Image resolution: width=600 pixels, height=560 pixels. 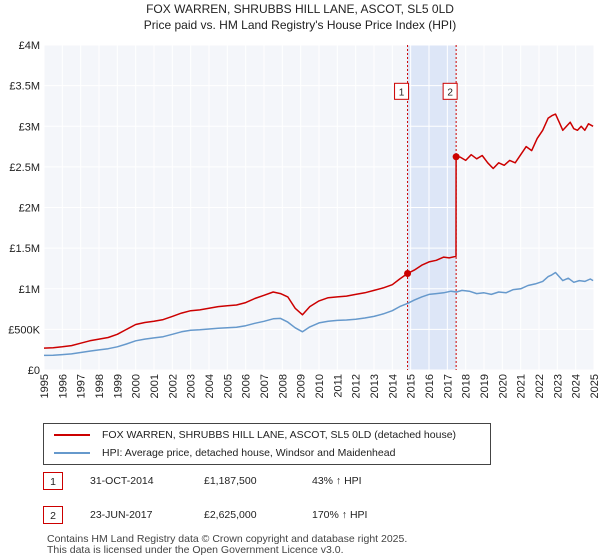 I want to click on x-tick-label: 2010, so click(x=320, y=386).